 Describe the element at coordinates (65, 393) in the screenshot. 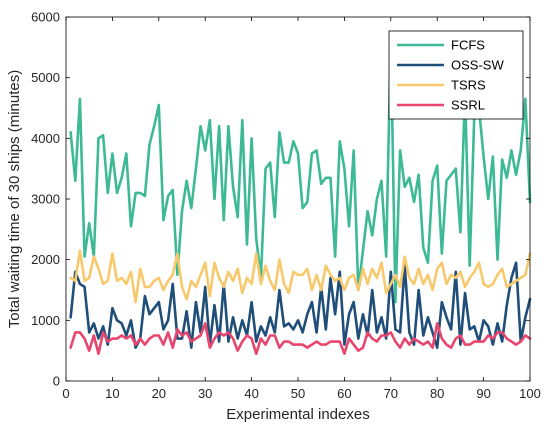

I see `x-tick-label: 0` at that location.